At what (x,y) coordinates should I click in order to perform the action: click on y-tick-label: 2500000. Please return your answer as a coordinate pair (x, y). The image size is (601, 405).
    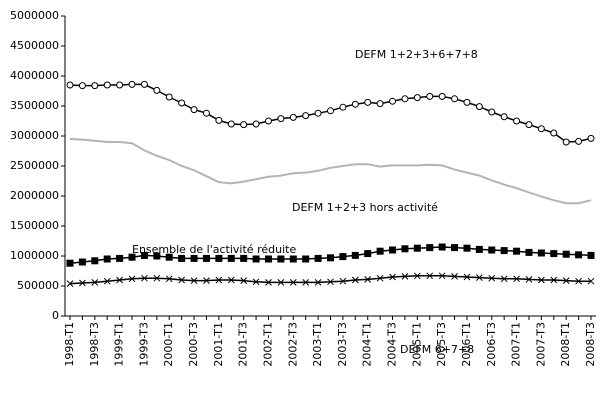
    Looking at the image, I should click on (34, 165).